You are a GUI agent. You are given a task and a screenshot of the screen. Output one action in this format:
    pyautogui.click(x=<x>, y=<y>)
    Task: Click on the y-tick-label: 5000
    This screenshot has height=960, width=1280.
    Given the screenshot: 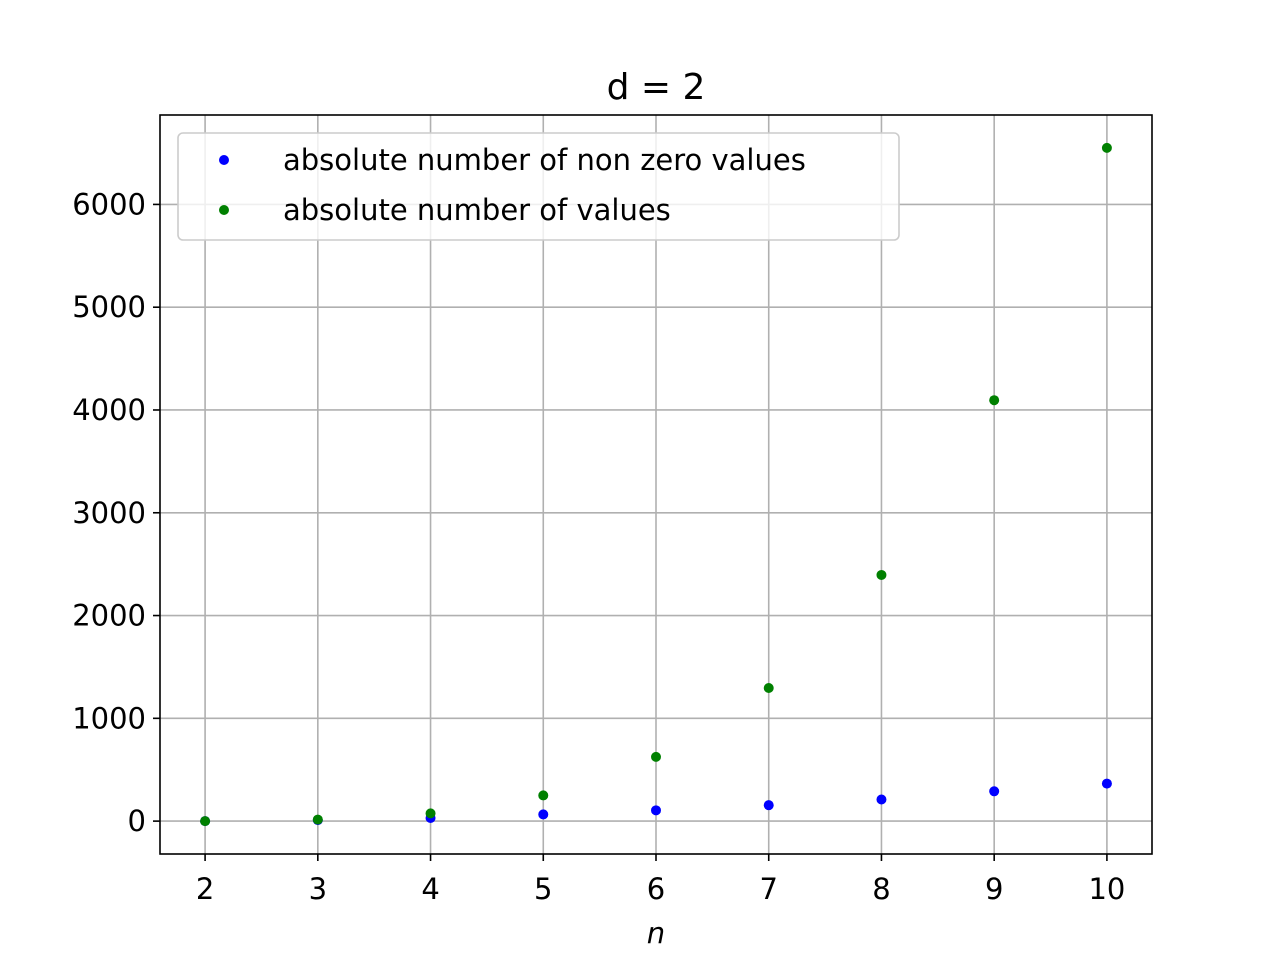 What is the action you would take?
    pyautogui.click(x=109, y=307)
    